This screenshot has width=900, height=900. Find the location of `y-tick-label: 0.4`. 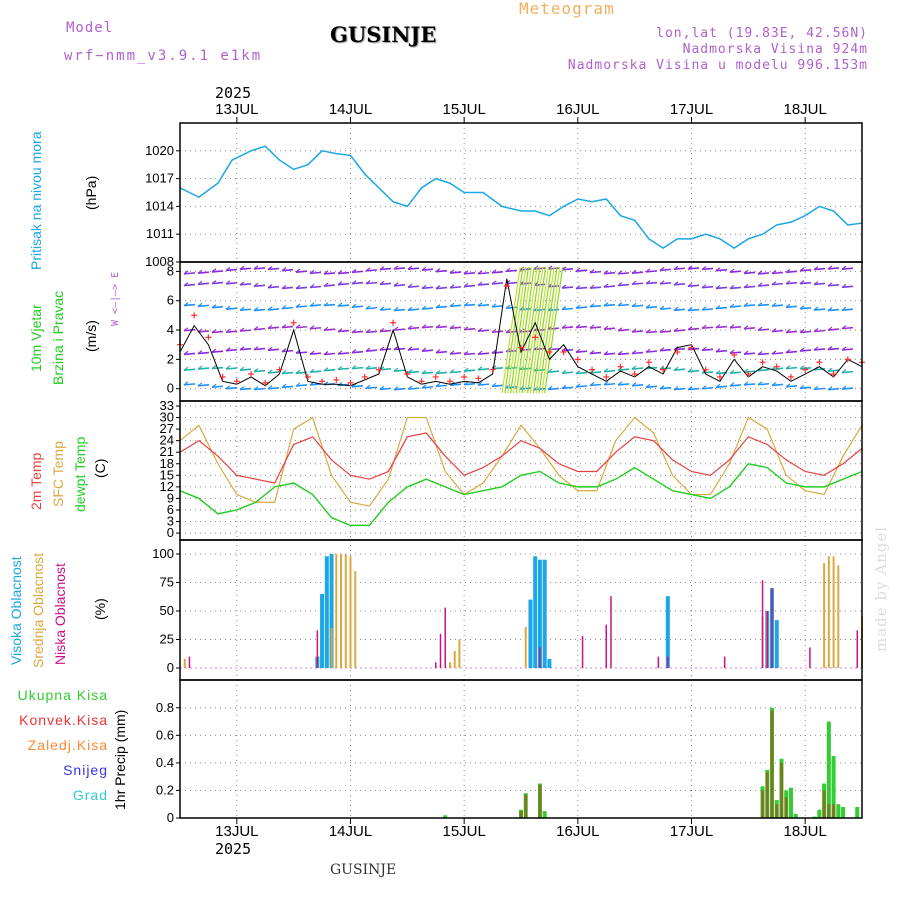

y-tick-label: 0.4 is located at coordinates (165, 762).